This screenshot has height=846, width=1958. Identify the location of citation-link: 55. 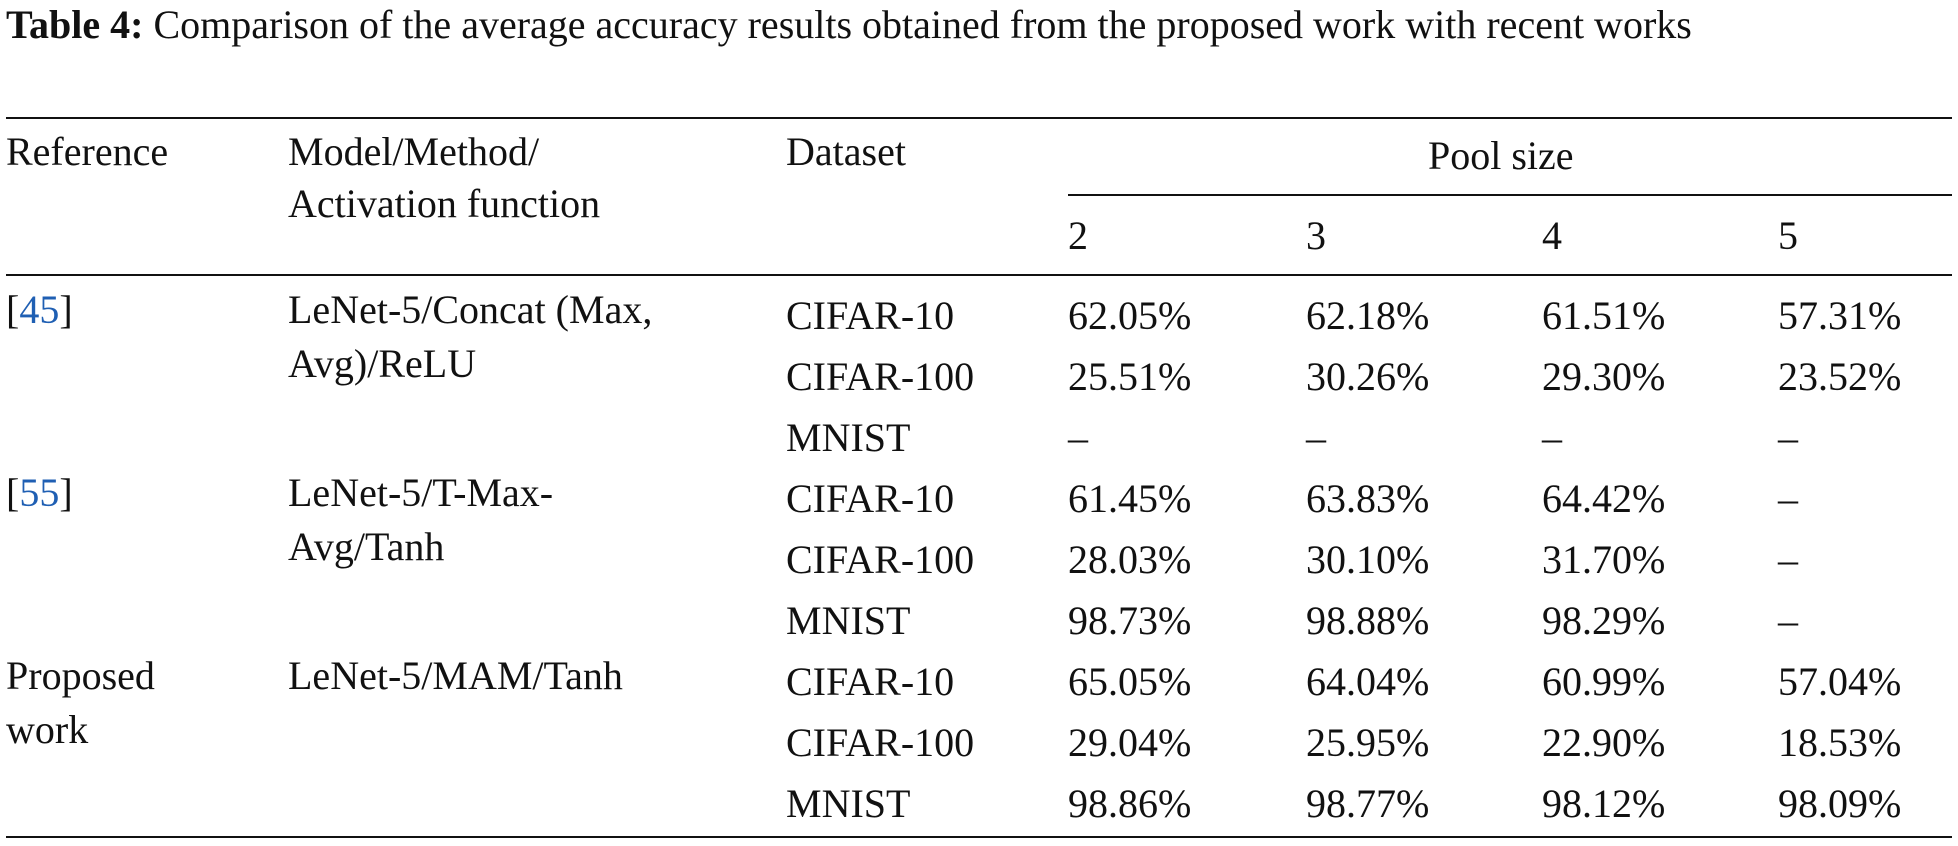
(39, 492).